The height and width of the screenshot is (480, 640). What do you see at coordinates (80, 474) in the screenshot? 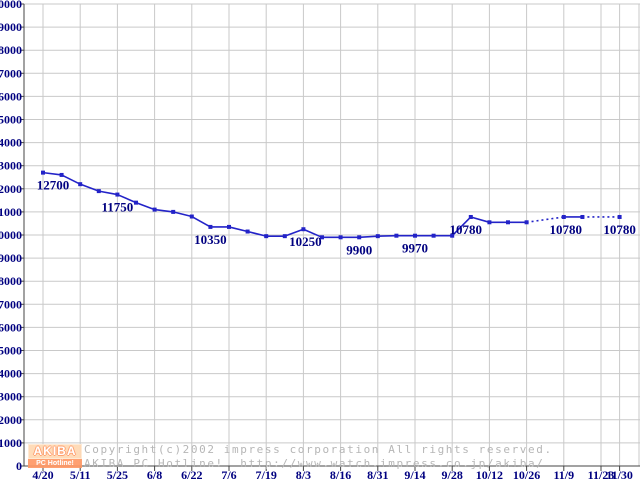
I see `x-axis-label: 5/11` at bounding box center [80, 474].